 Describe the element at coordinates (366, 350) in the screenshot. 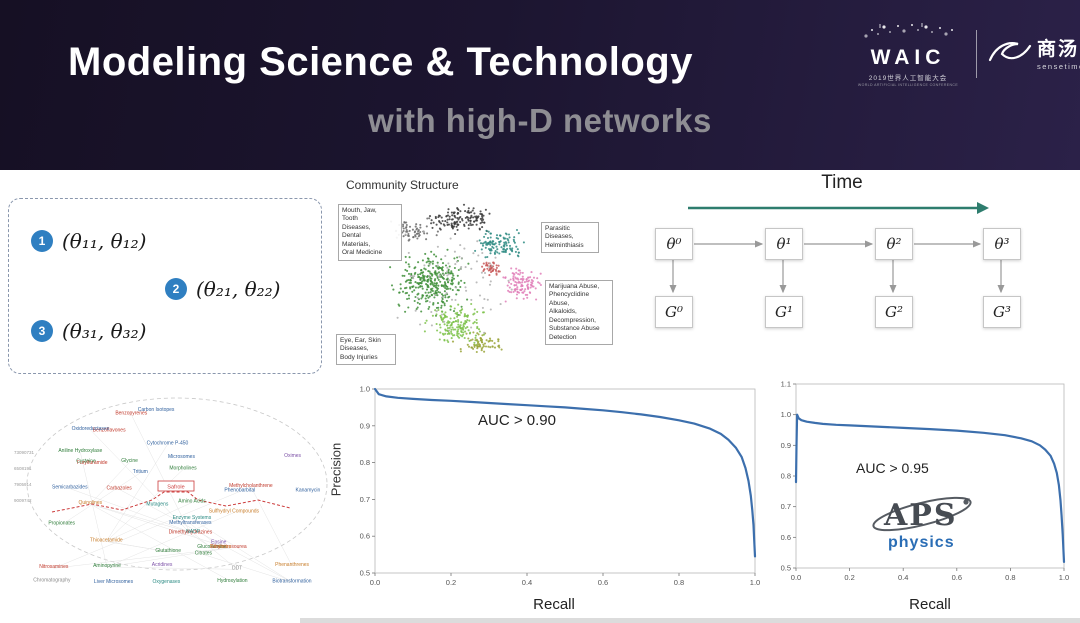

I see `community-label-eye: Eye, Ear, Skin Diseases, Body Injuries` at that location.